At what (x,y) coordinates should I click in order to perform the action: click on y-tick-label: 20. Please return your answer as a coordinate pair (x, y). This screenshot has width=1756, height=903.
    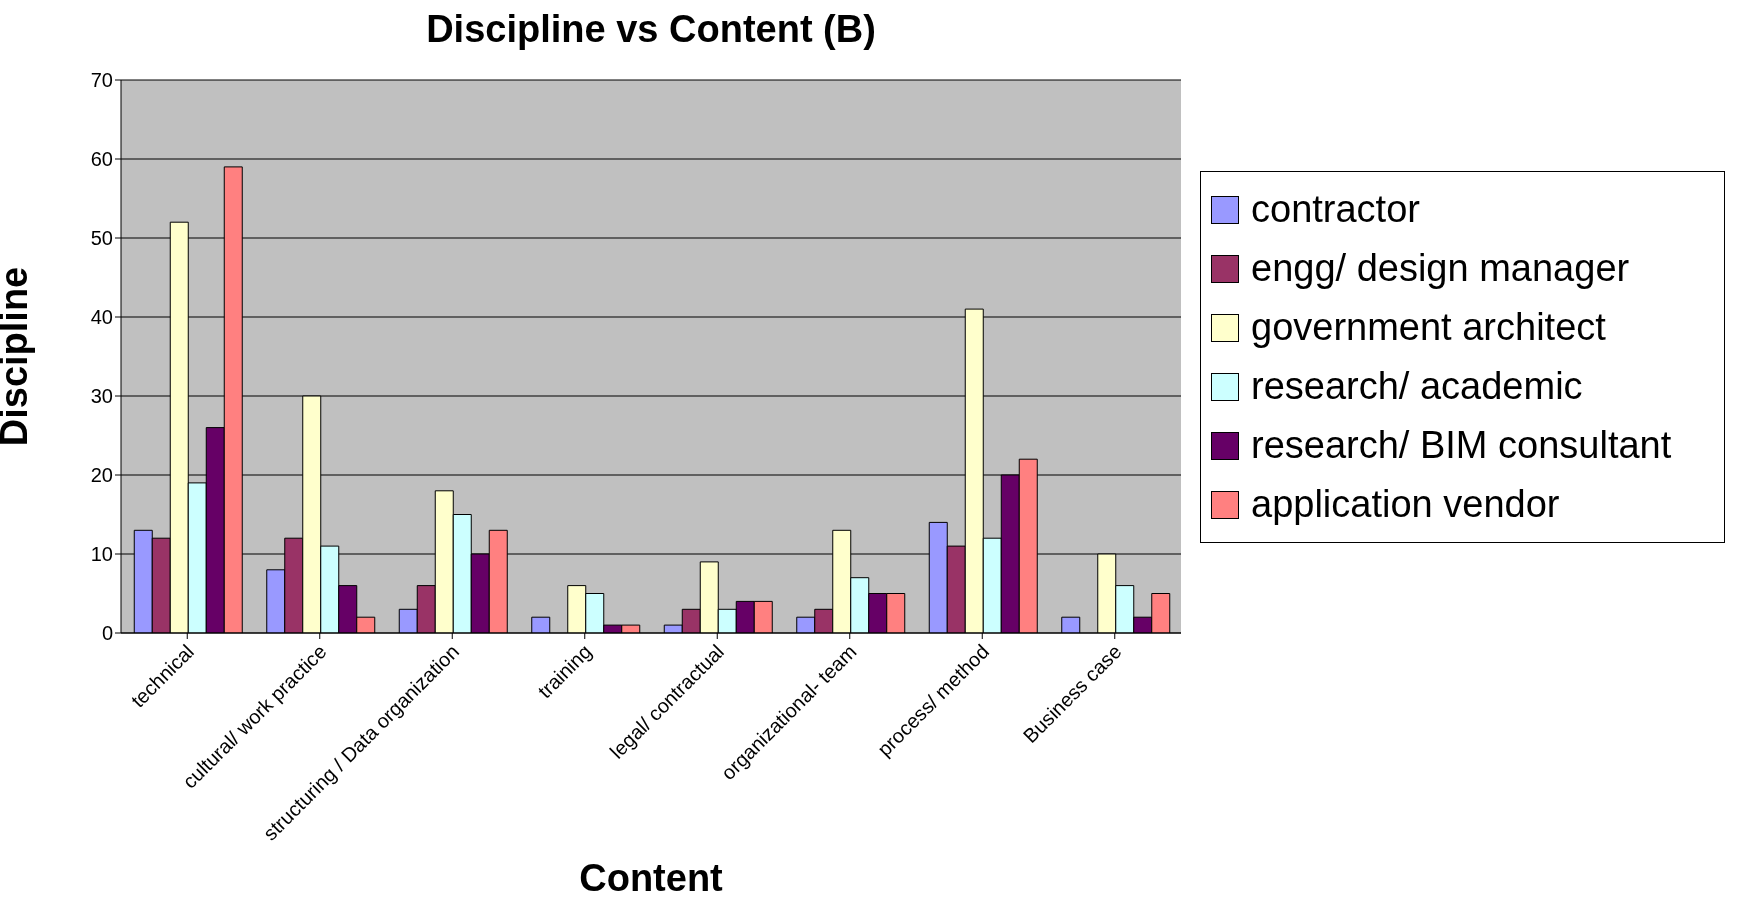
    Looking at the image, I should click on (101, 475).